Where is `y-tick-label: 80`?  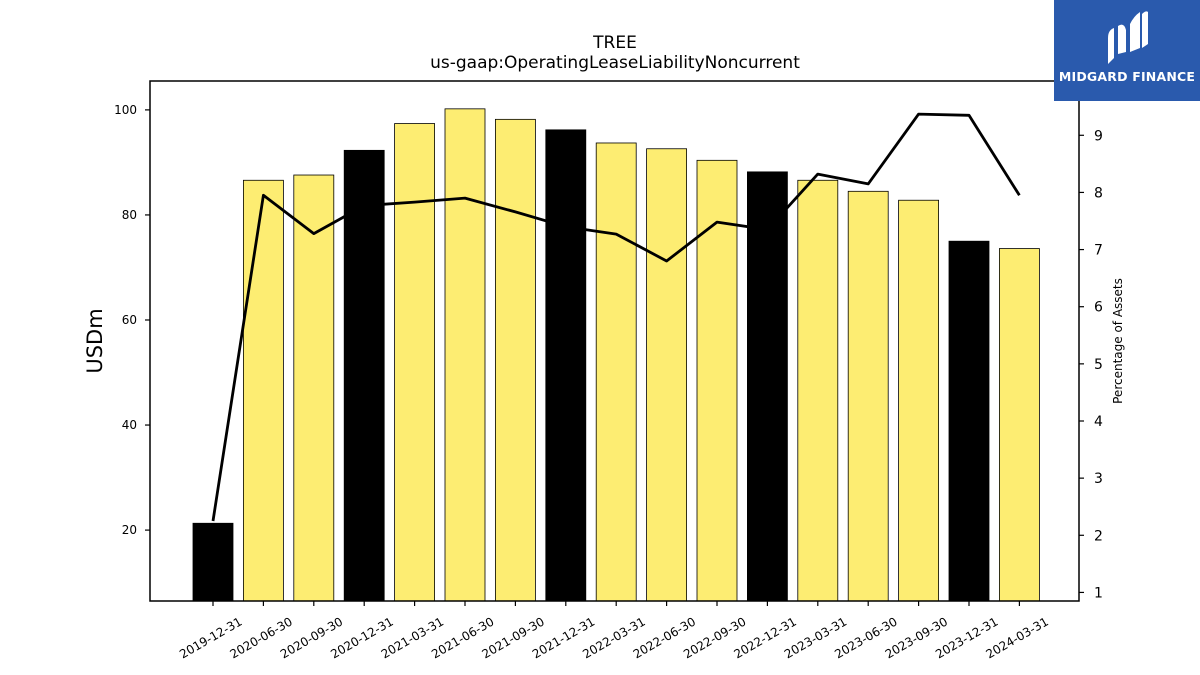
y-tick-label: 80 is located at coordinates (129, 215).